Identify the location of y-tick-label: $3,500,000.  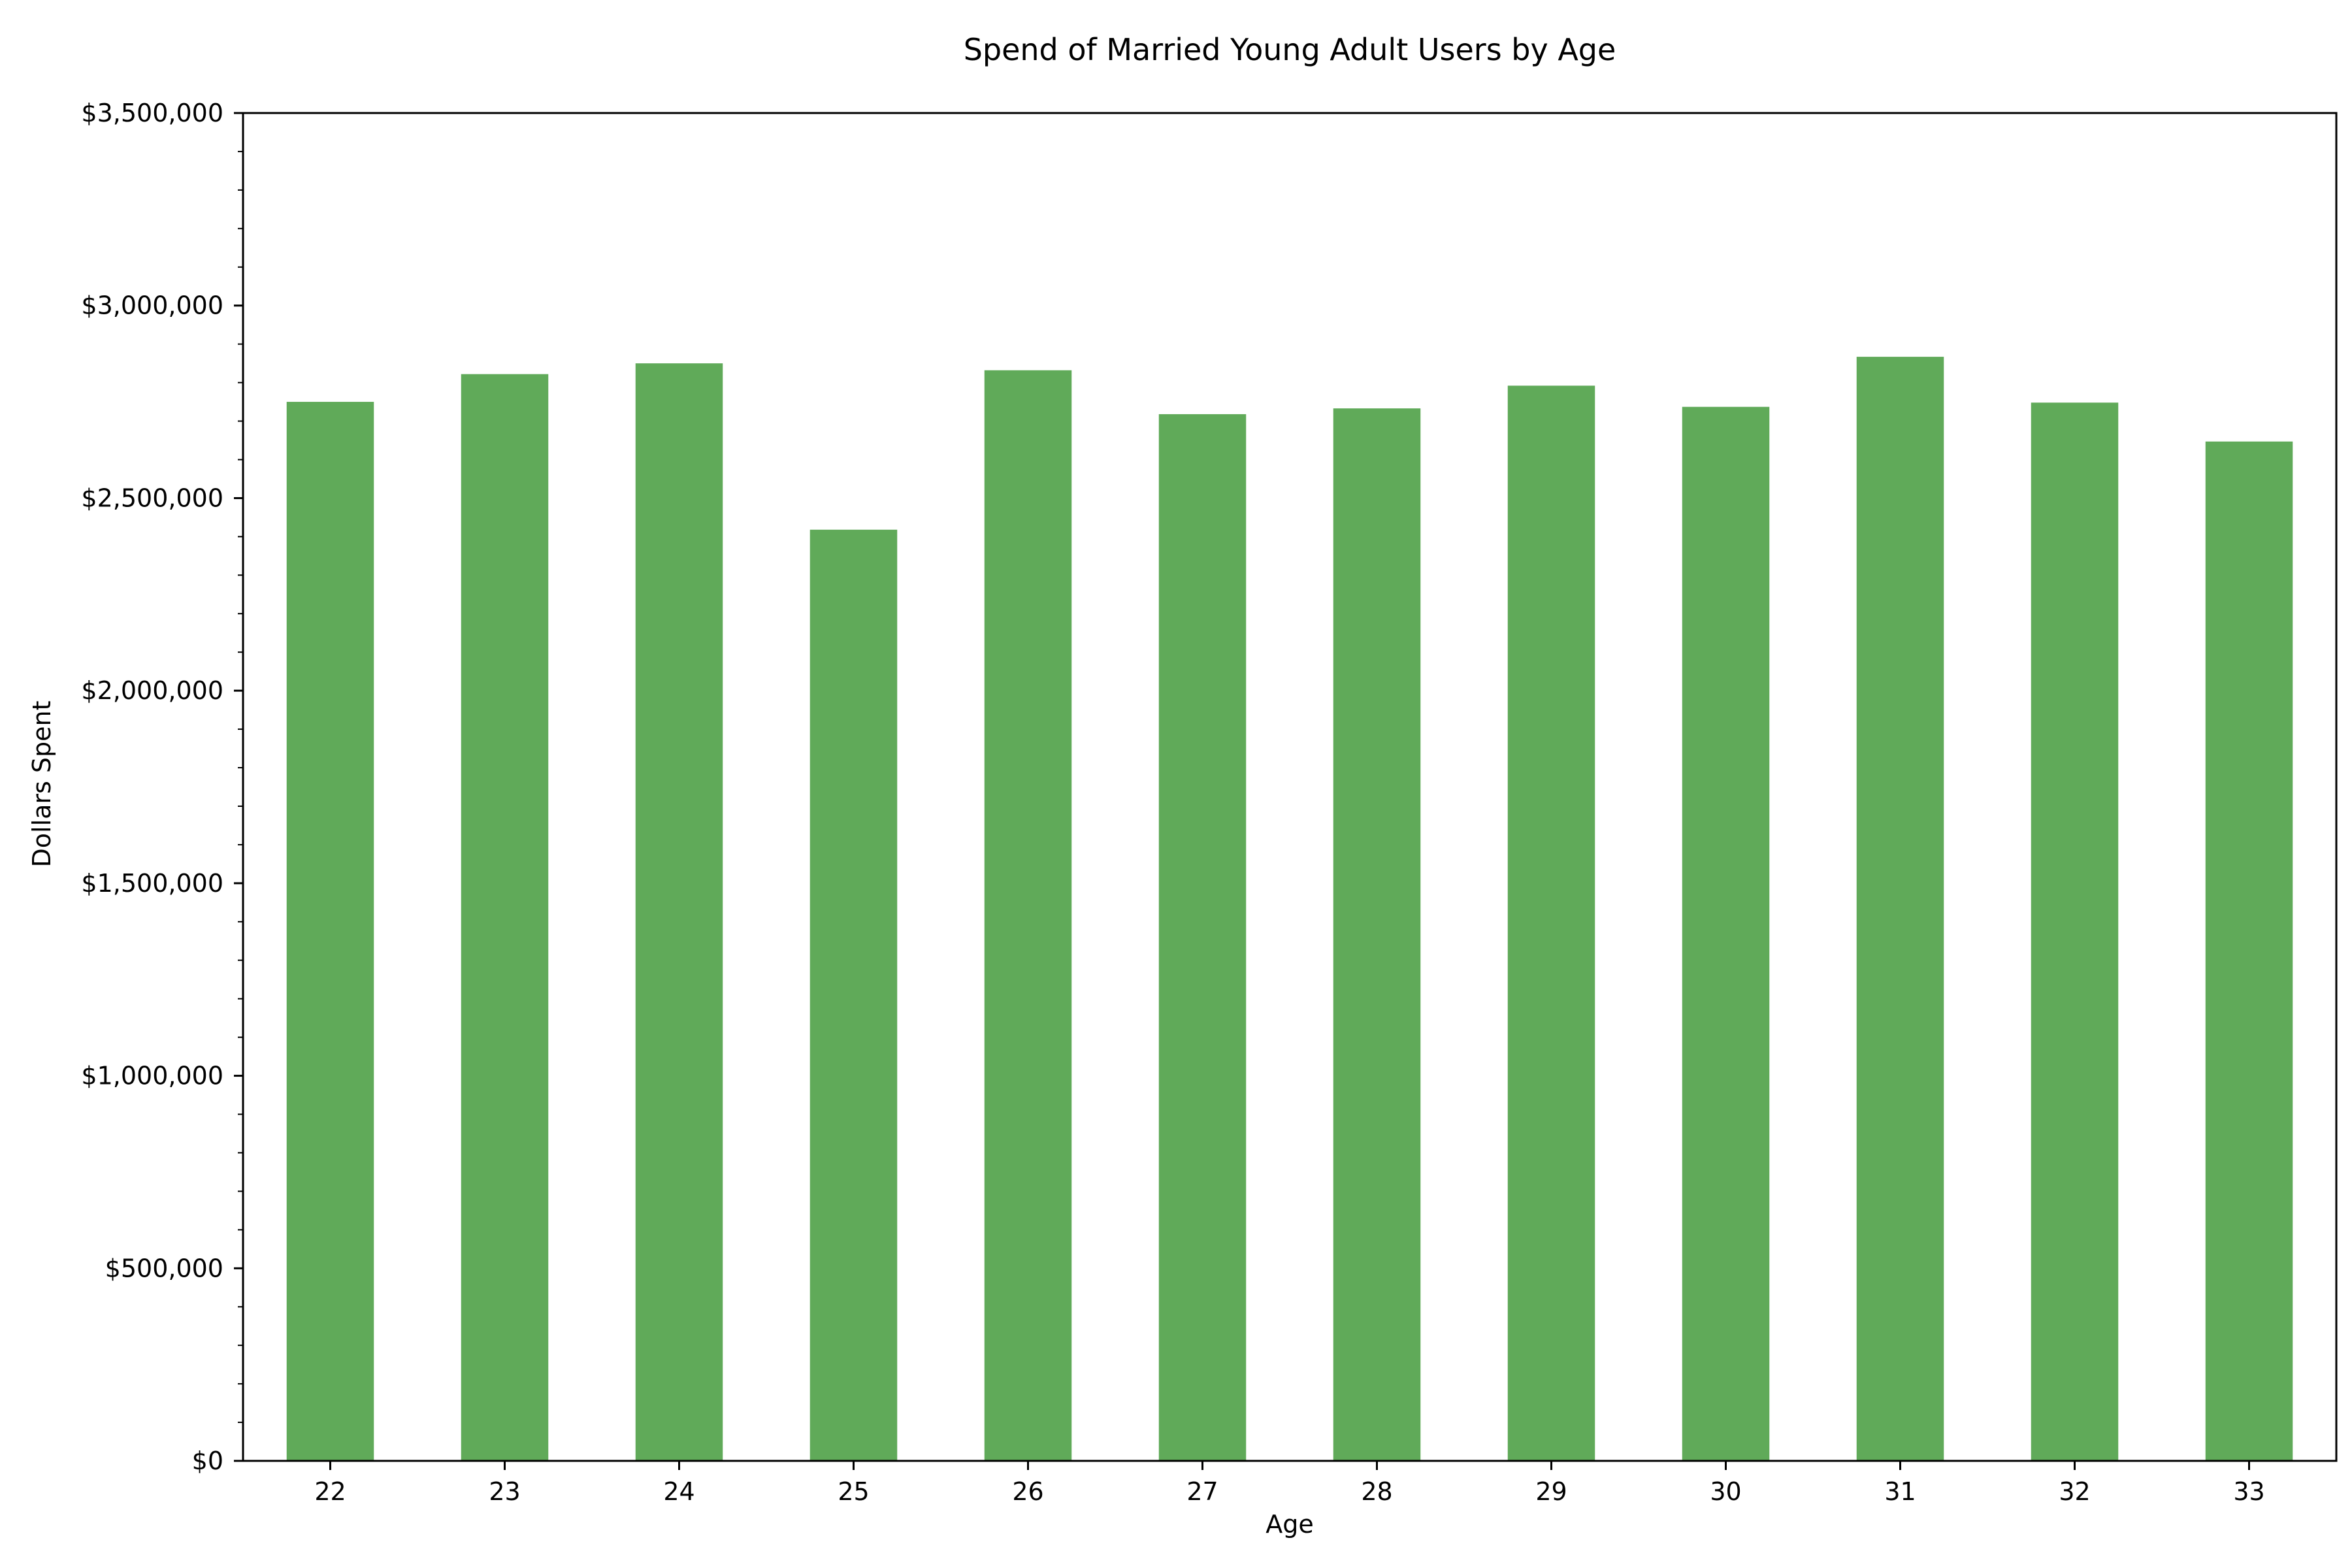
(152, 113).